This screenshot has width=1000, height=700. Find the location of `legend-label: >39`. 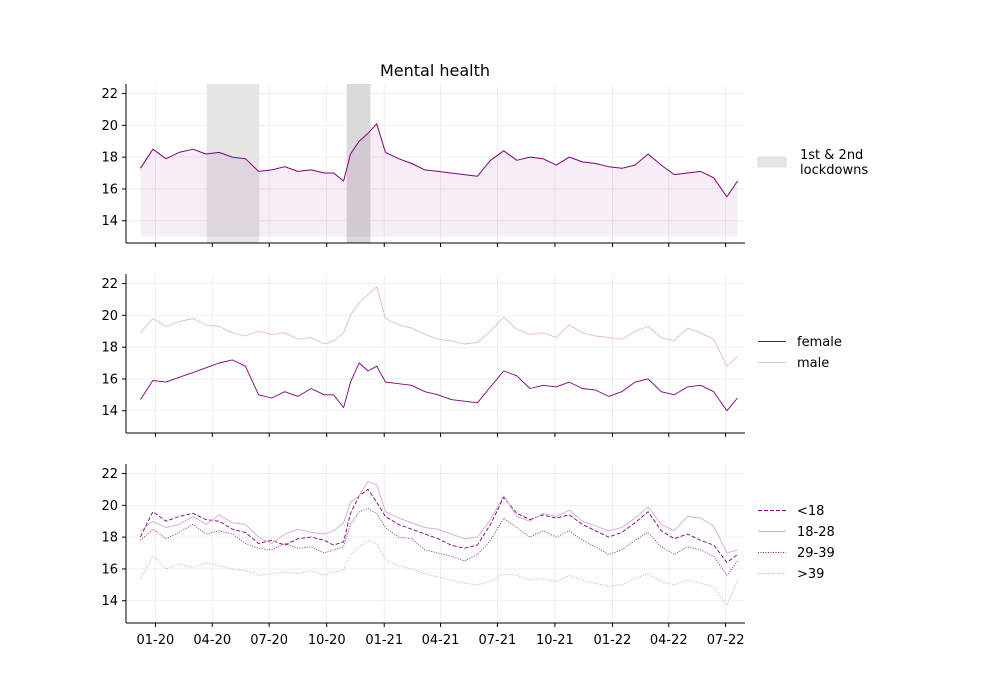

legend-label: >39 is located at coordinates (810, 574).